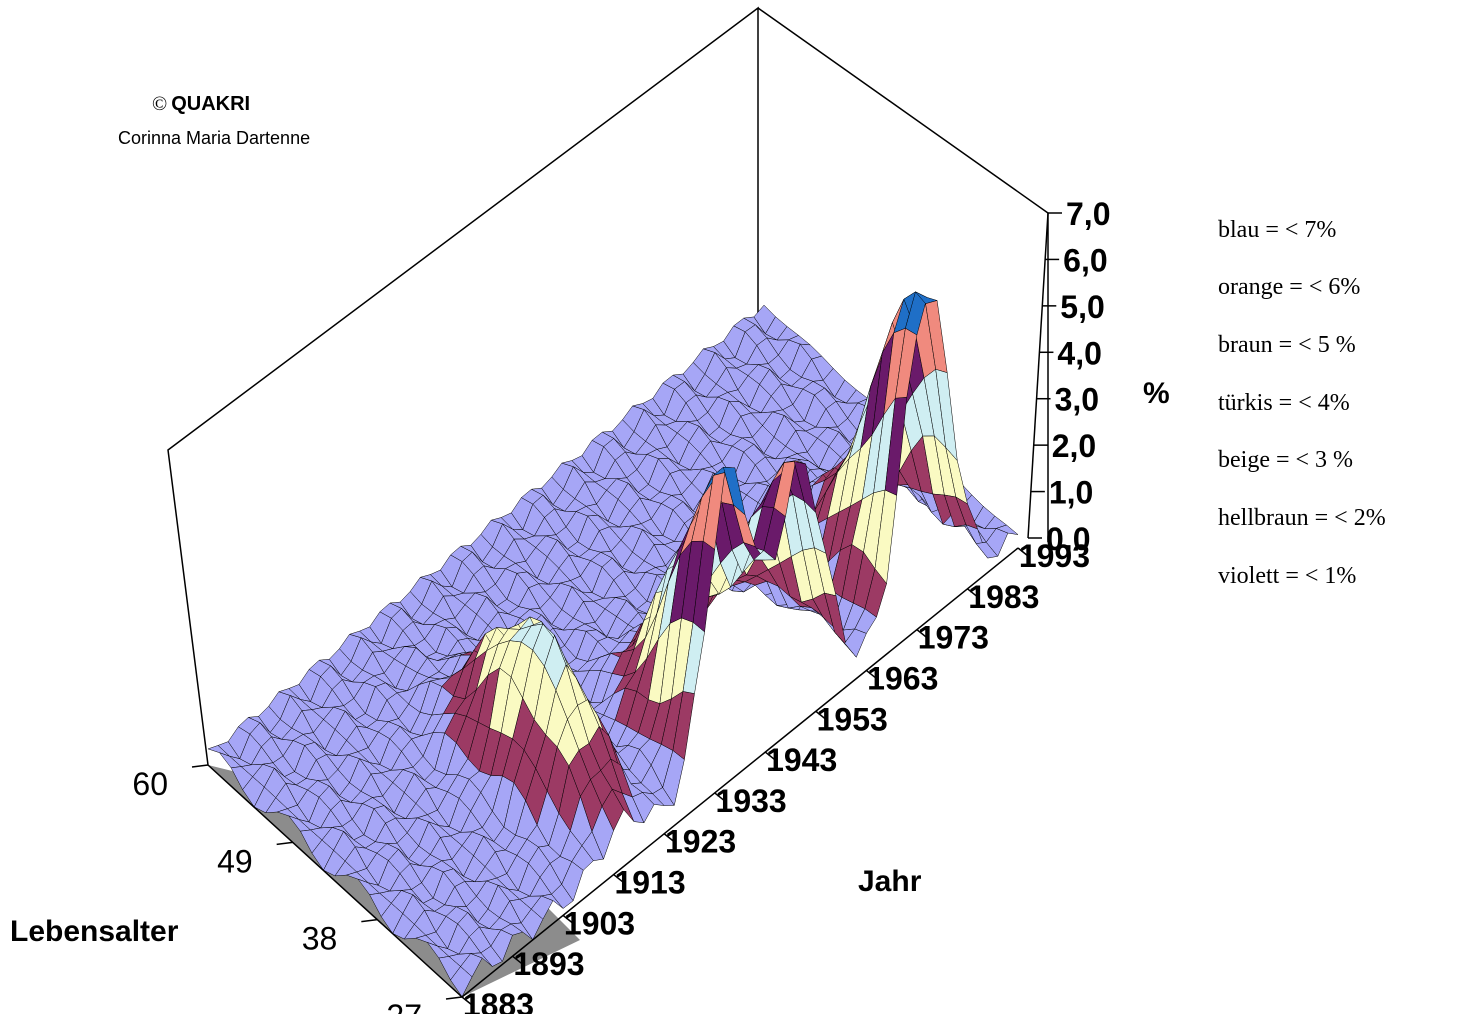 The height and width of the screenshot is (1014, 1460). Describe the element at coordinates (320, 939) in the screenshot. I see `age-tick-label: 38` at that location.